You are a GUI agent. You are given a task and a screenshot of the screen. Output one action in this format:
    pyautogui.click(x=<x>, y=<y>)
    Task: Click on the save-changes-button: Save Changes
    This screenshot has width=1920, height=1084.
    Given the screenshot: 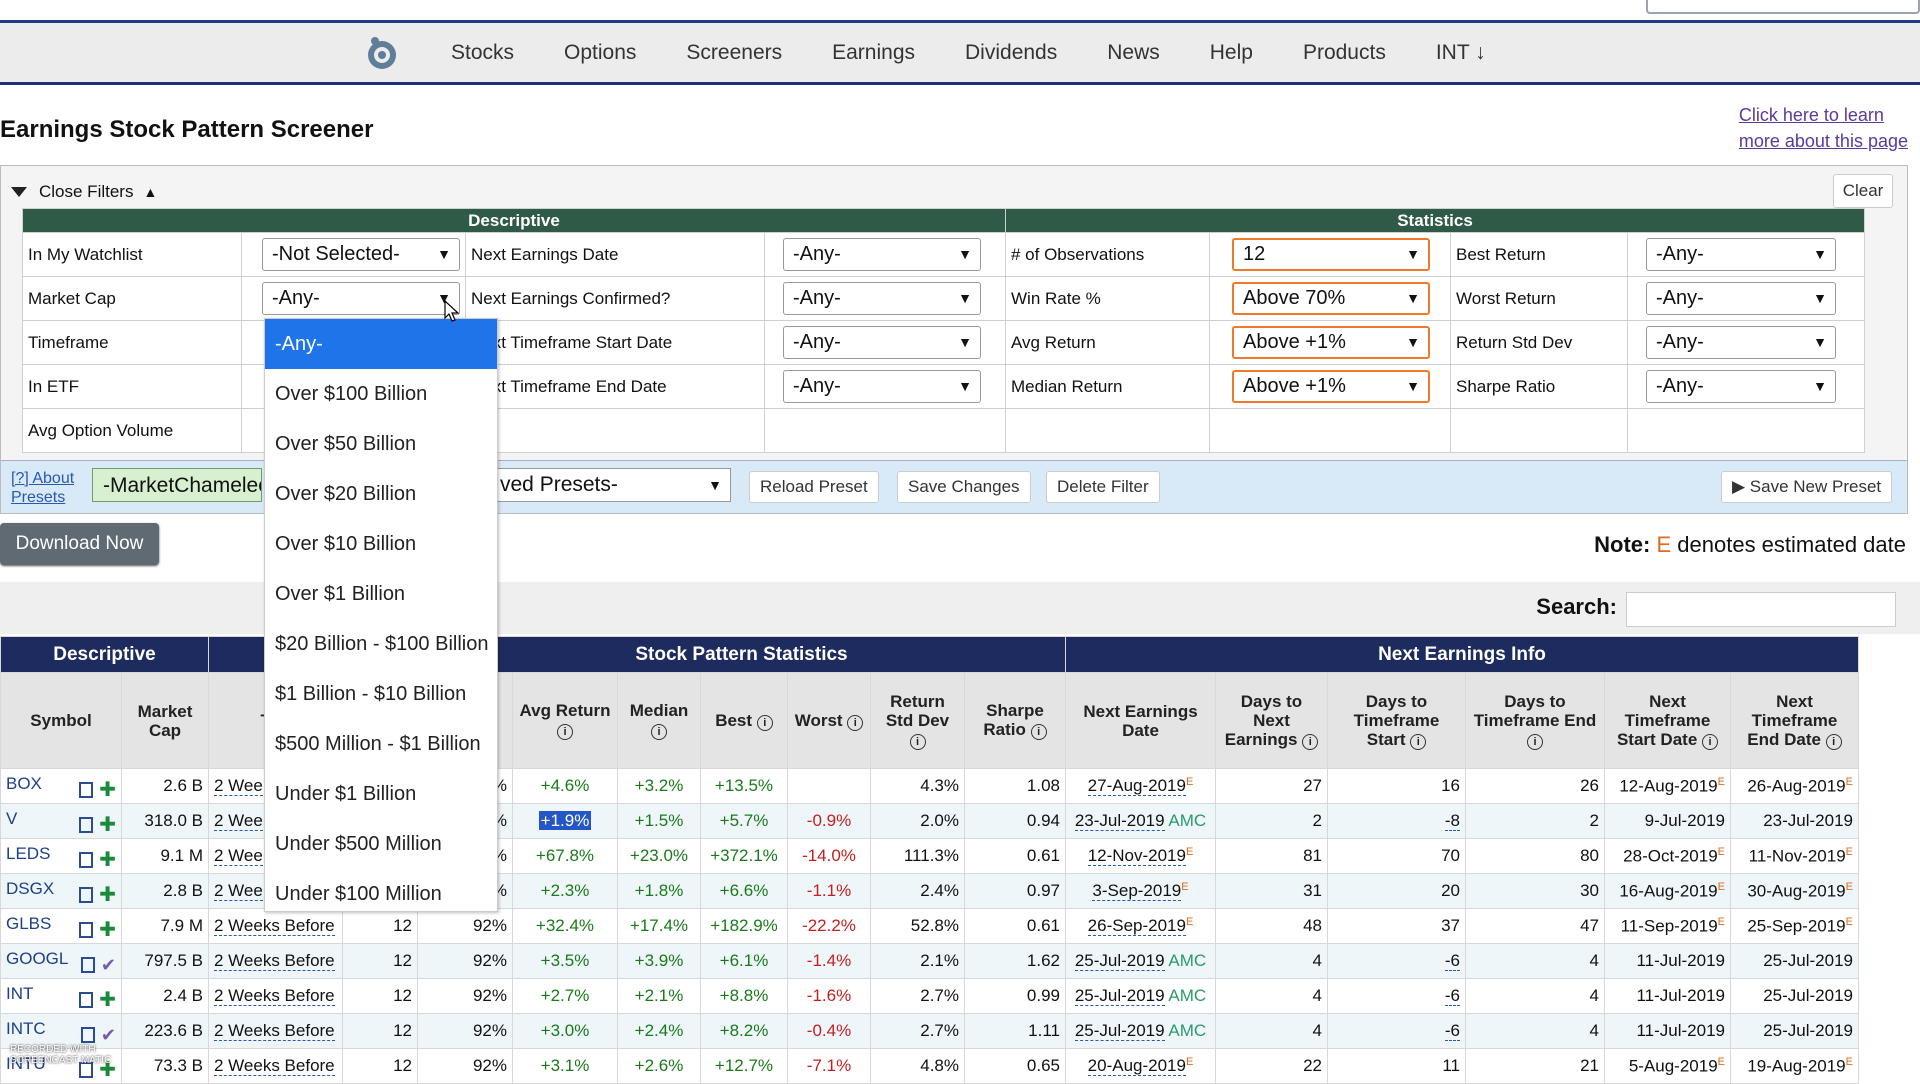 What is the action you would take?
    pyautogui.click(x=964, y=487)
    